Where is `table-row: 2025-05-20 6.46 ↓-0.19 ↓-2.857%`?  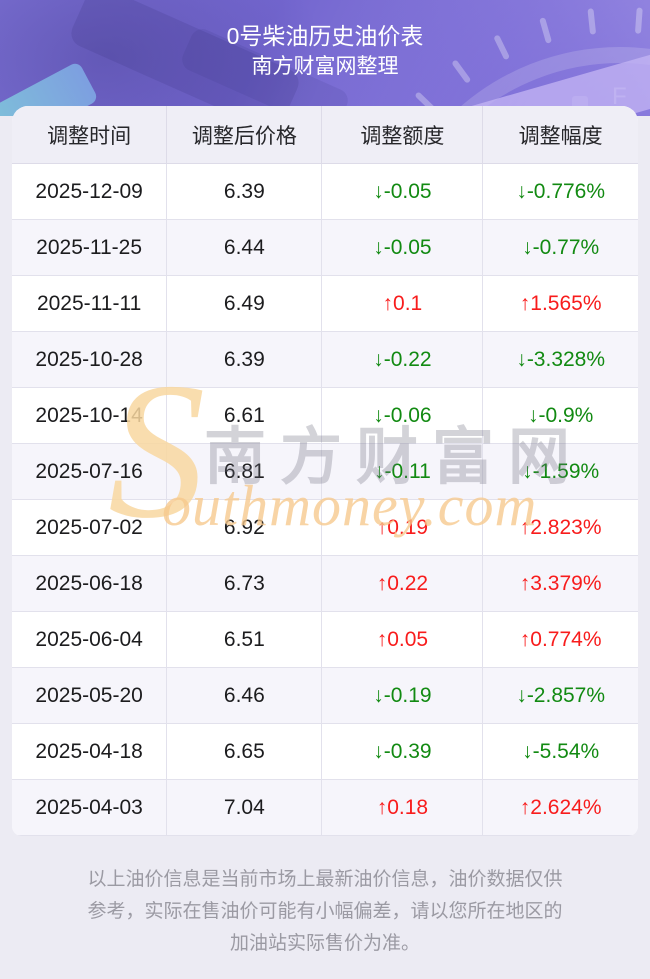
table-row: 2025-05-20 6.46 ↓-0.19 ↓-2.857% is located at coordinates (325, 696).